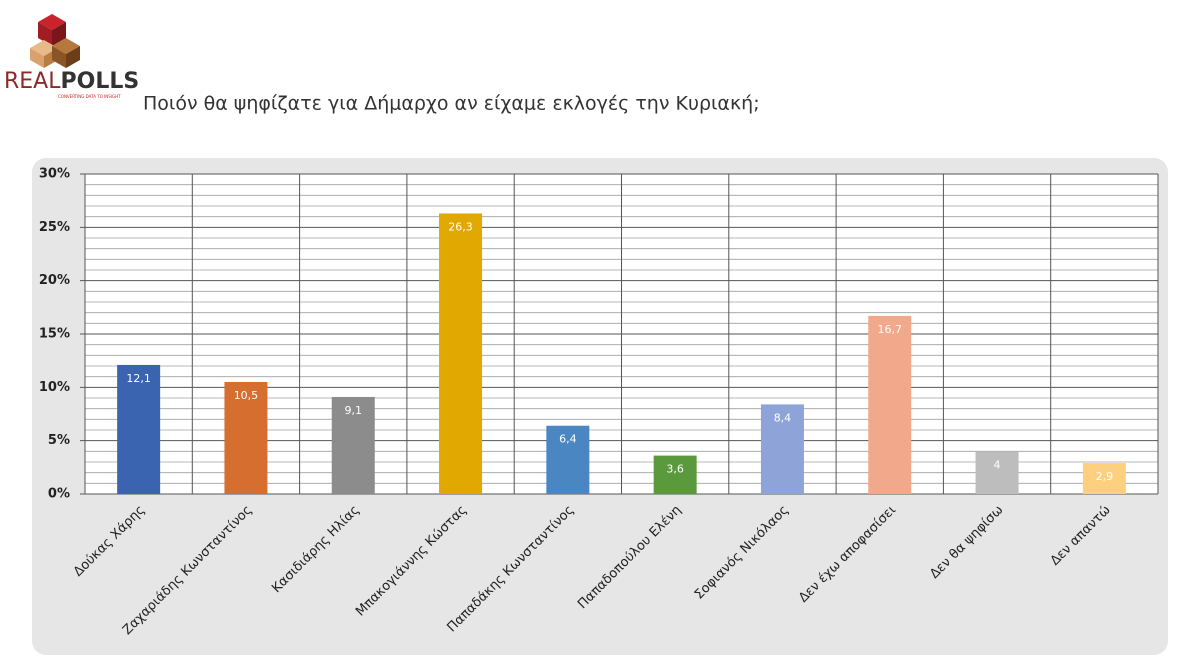  What do you see at coordinates (138, 378) in the screenshot?
I see `value-label: 12,1` at bounding box center [138, 378].